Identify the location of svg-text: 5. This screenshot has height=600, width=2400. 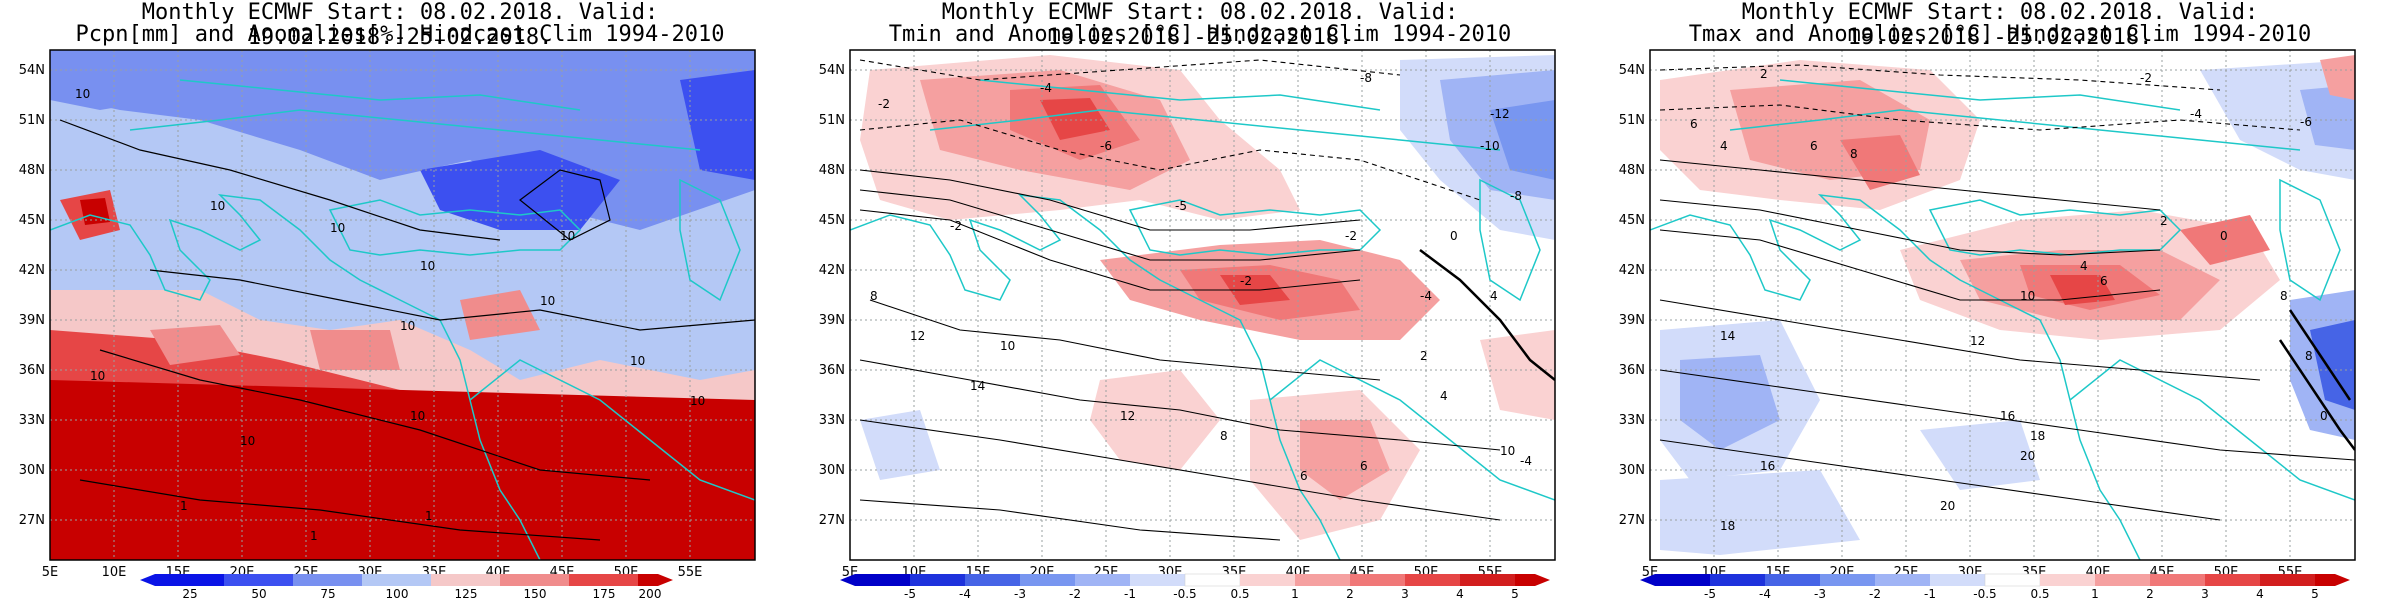
(1515, 593).